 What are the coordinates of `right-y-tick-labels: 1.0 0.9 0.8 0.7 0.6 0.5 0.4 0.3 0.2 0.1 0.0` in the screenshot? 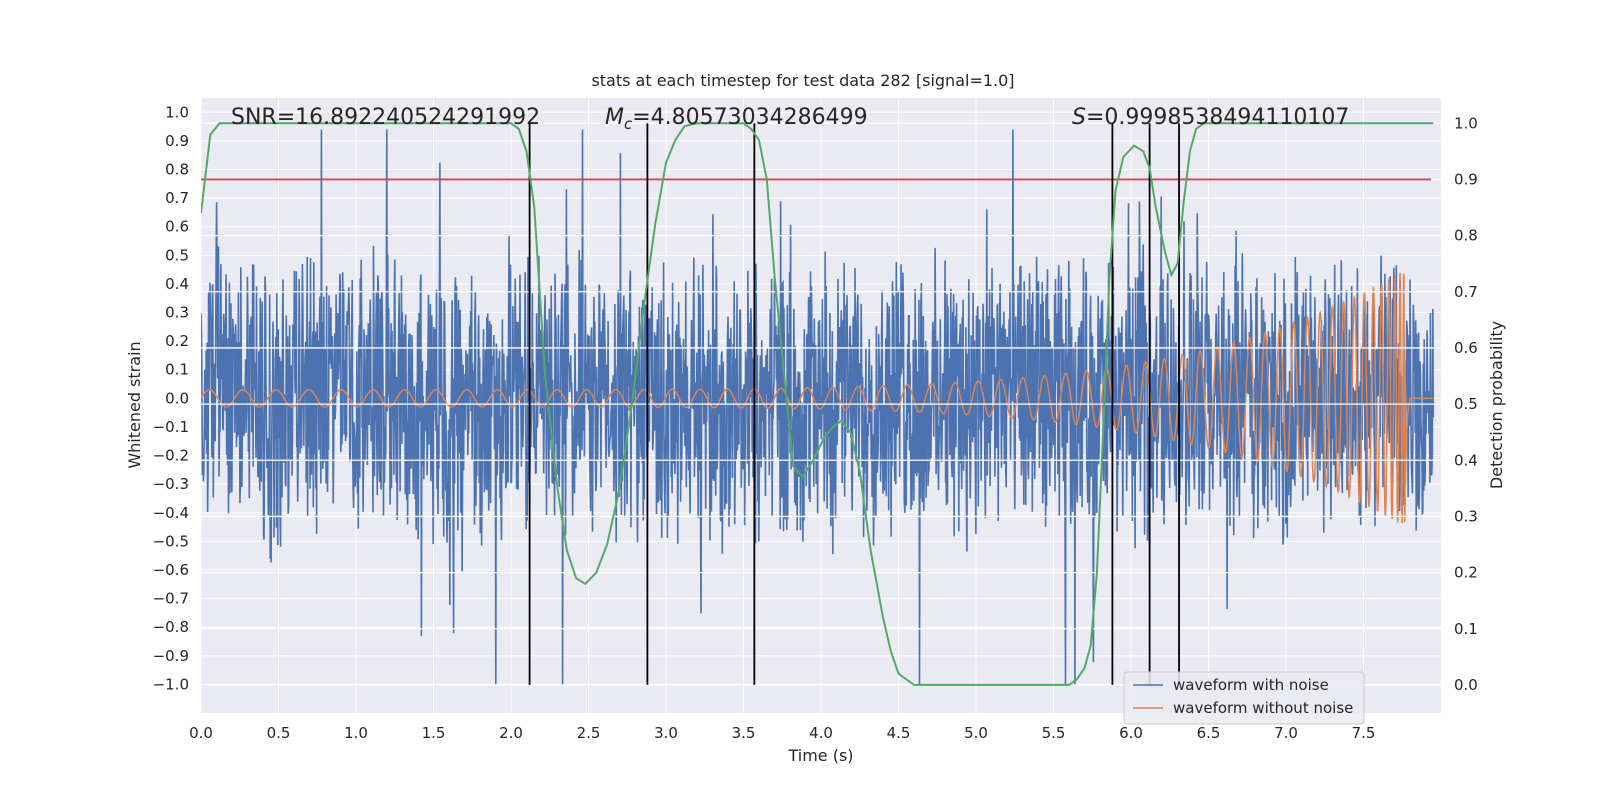 It's located at (1466, 404).